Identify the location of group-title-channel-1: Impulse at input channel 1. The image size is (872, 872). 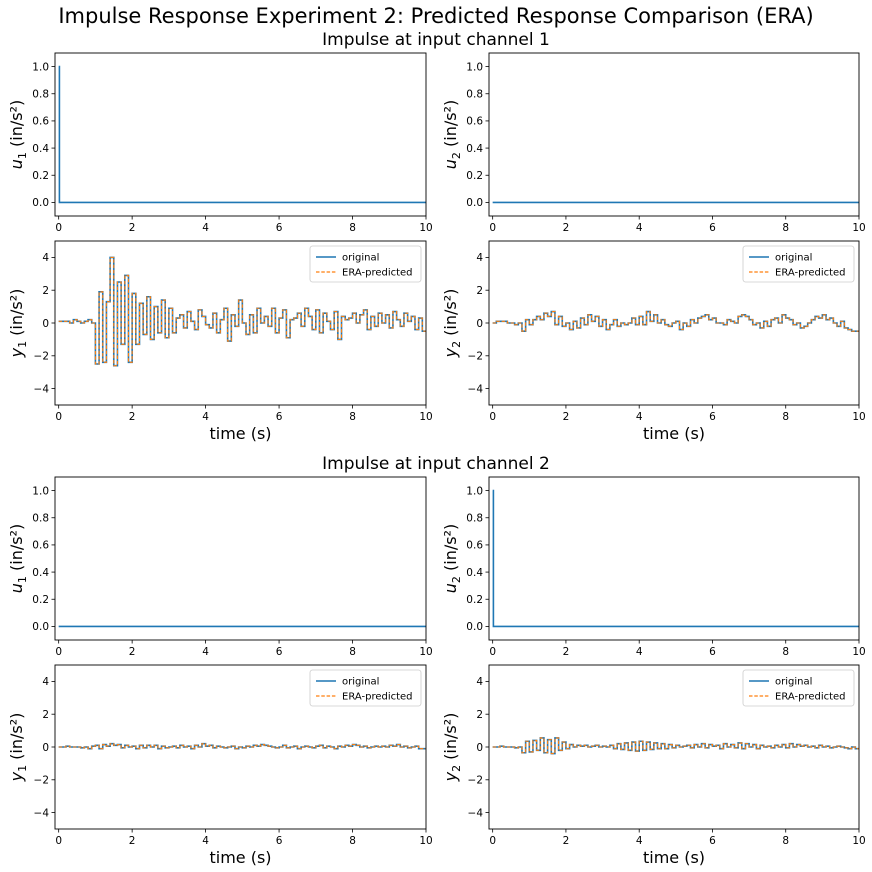
(436, 40).